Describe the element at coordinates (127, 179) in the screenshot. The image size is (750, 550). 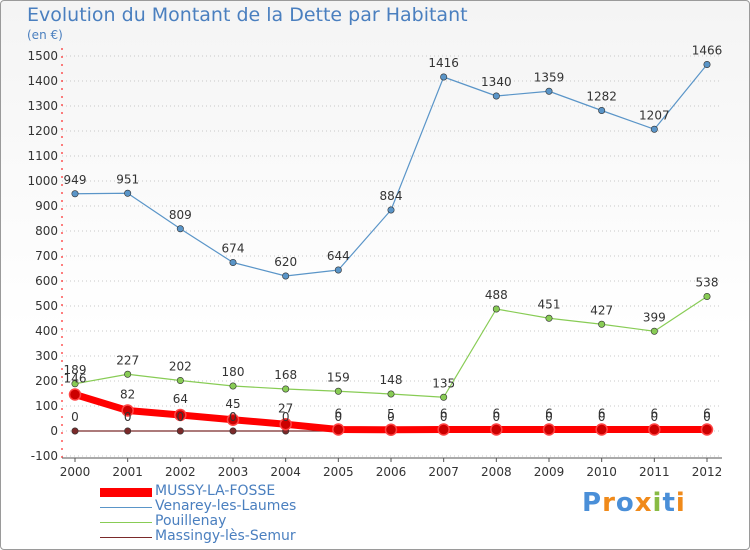
I see `data-label: 951` at that location.